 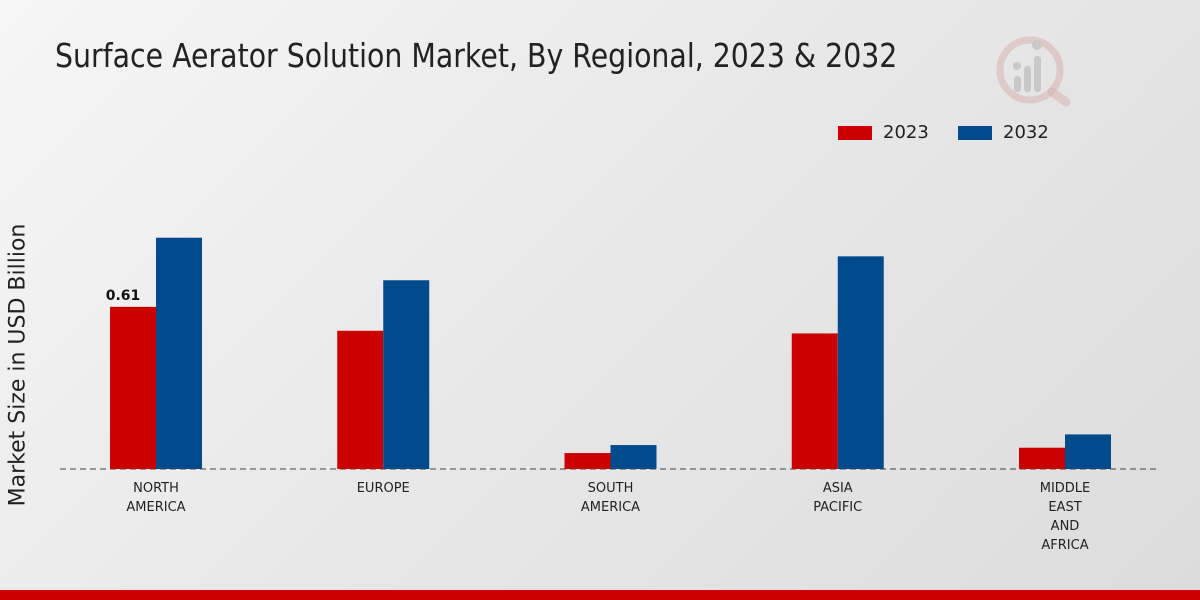 What do you see at coordinates (1042, 458) in the screenshot?
I see `bar-2023-middle-east-and-africa` at bounding box center [1042, 458].